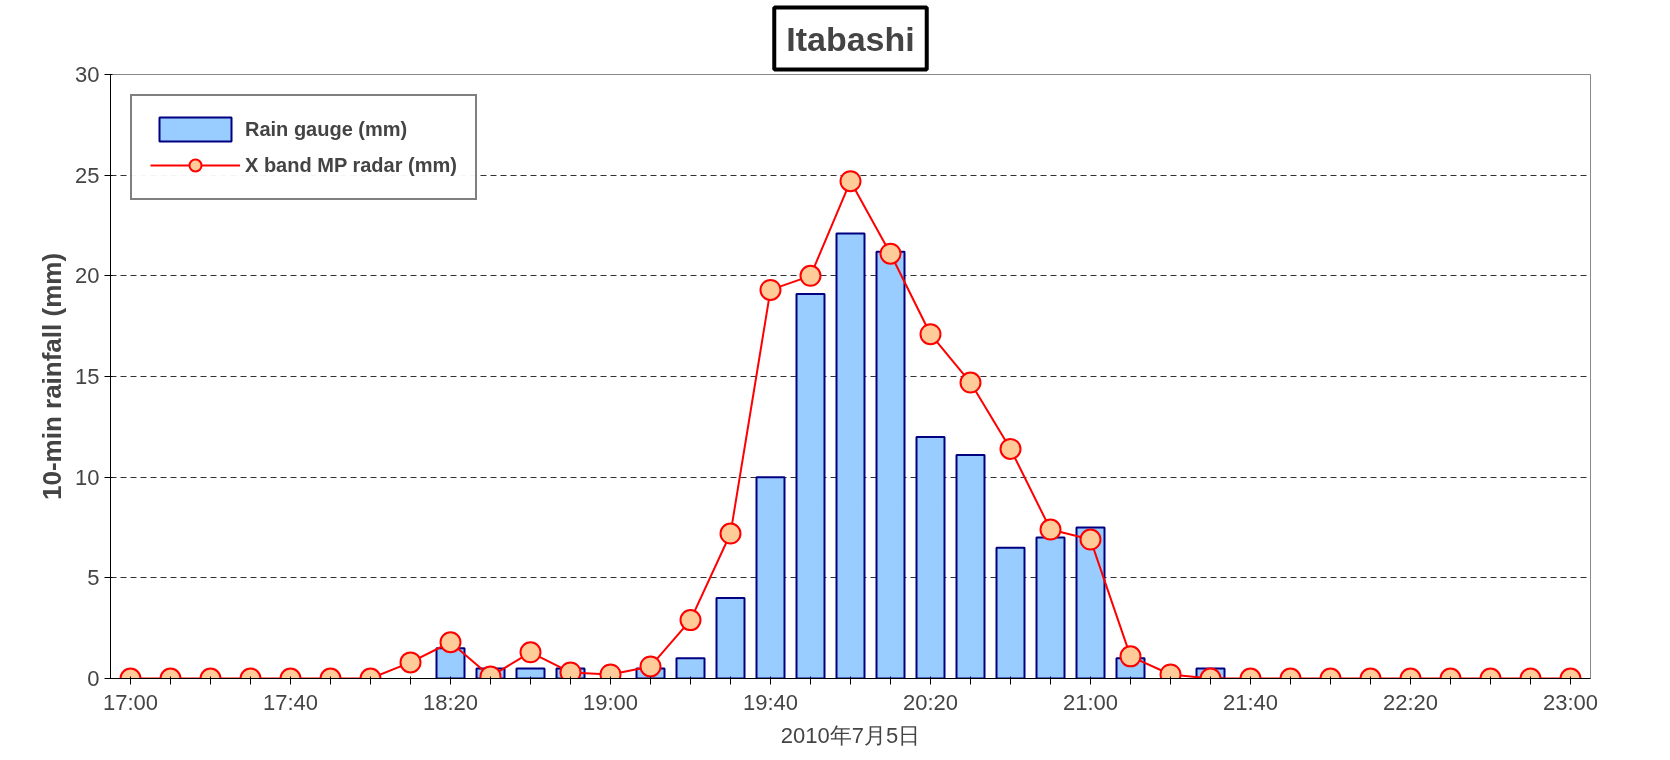 The height and width of the screenshot is (760, 1670). What do you see at coordinates (52, 376) in the screenshot?
I see `y-axis-title: 10-min rainfall (mm)` at bounding box center [52, 376].